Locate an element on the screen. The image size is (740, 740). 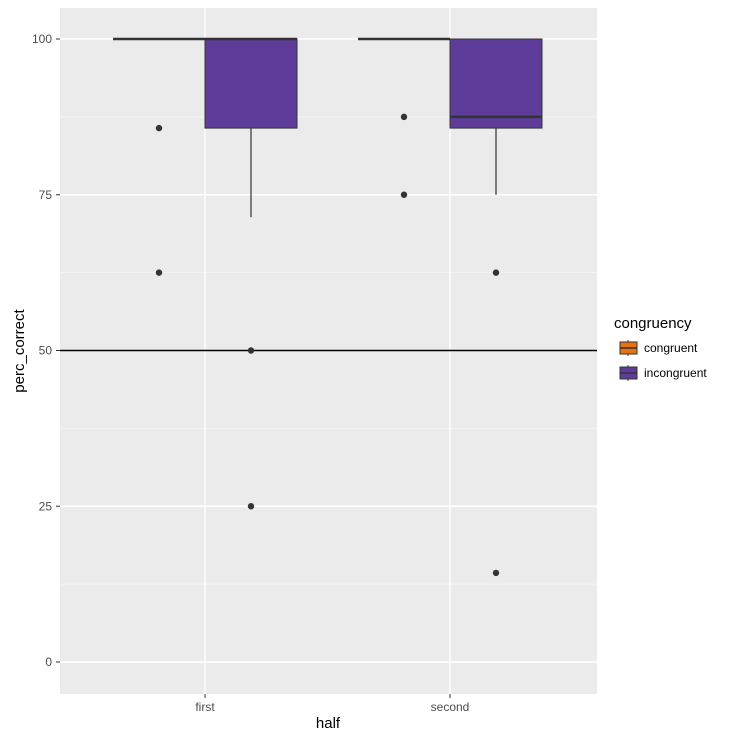
x-axis-title: half is located at coordinates (328, 723).